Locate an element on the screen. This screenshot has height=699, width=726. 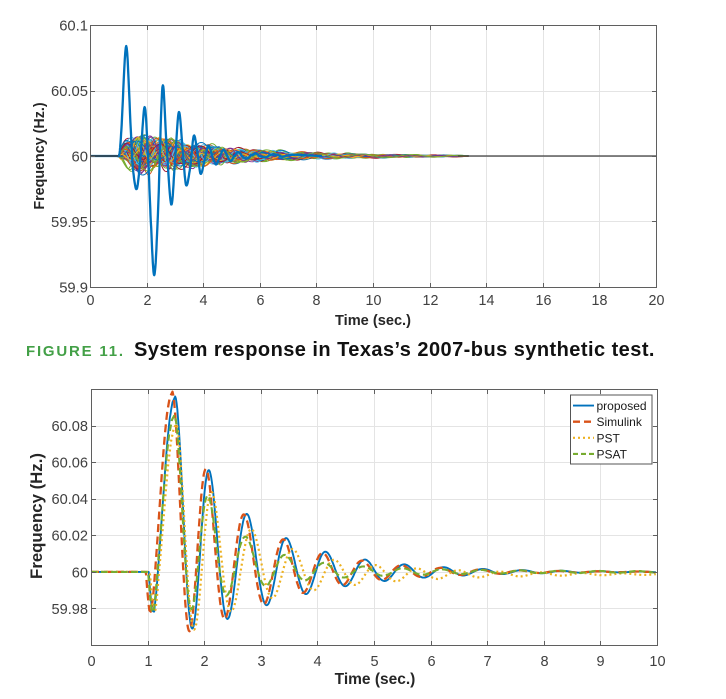
svg-text: Simulink is located at coordinates (620, 422).